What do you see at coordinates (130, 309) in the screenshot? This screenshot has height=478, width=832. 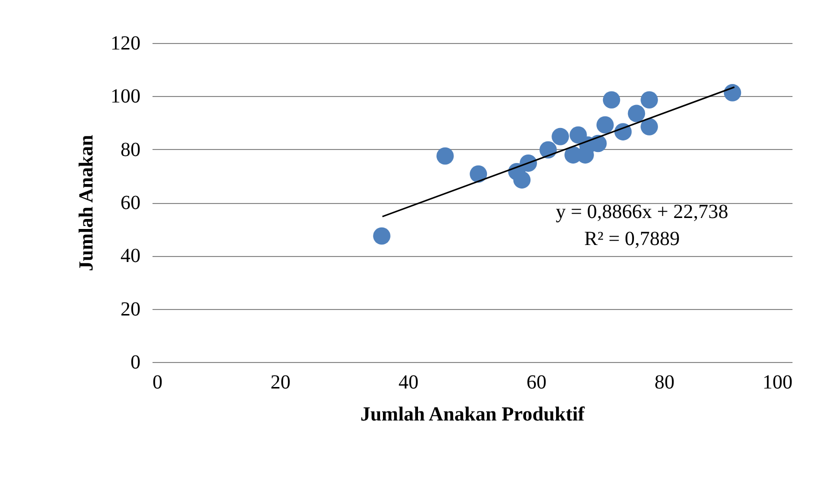 I see `y-tick-label: 20` at bounding box center [130, 309].